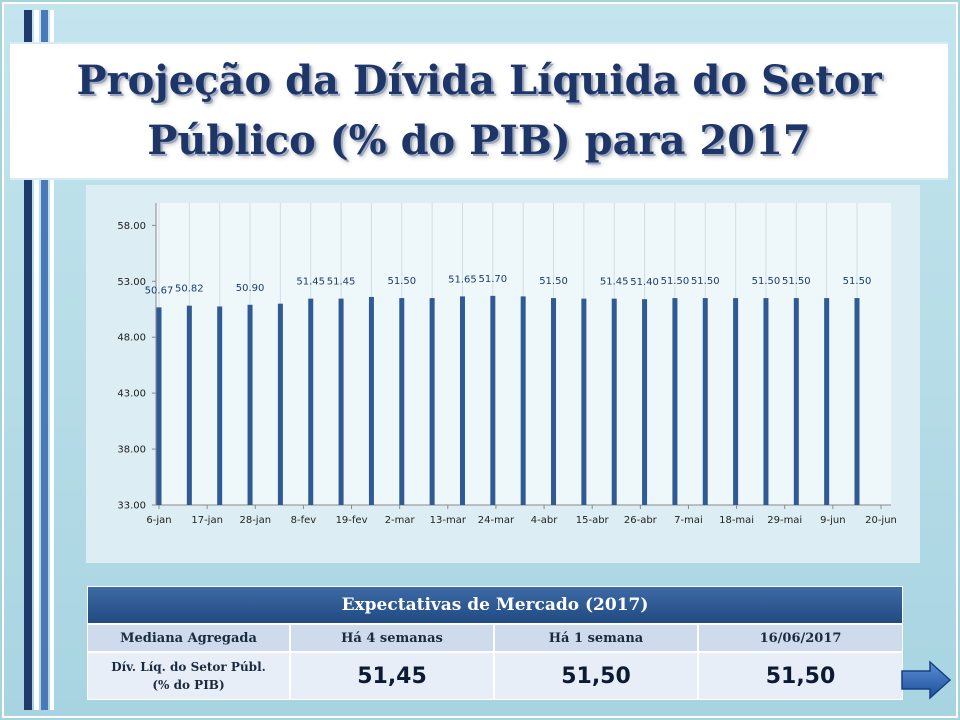 The height and width of the screenshot is (720, 960). Describe the element at coordinates (479, 80) in the screenshot. I see `slide-title-line1: Projeção da Dívida Líquida do Setor` at that location.